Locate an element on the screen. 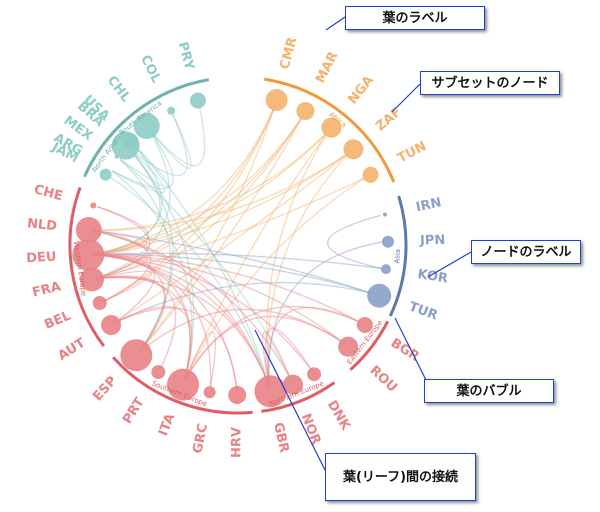  link-DNK-DEU is located at coordinates (202, 312).